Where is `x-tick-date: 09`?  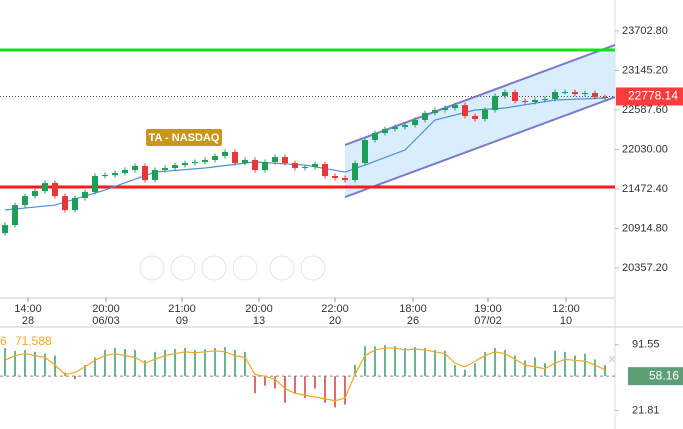 x-tick-date: 09 is located at coordinates (182, 321).